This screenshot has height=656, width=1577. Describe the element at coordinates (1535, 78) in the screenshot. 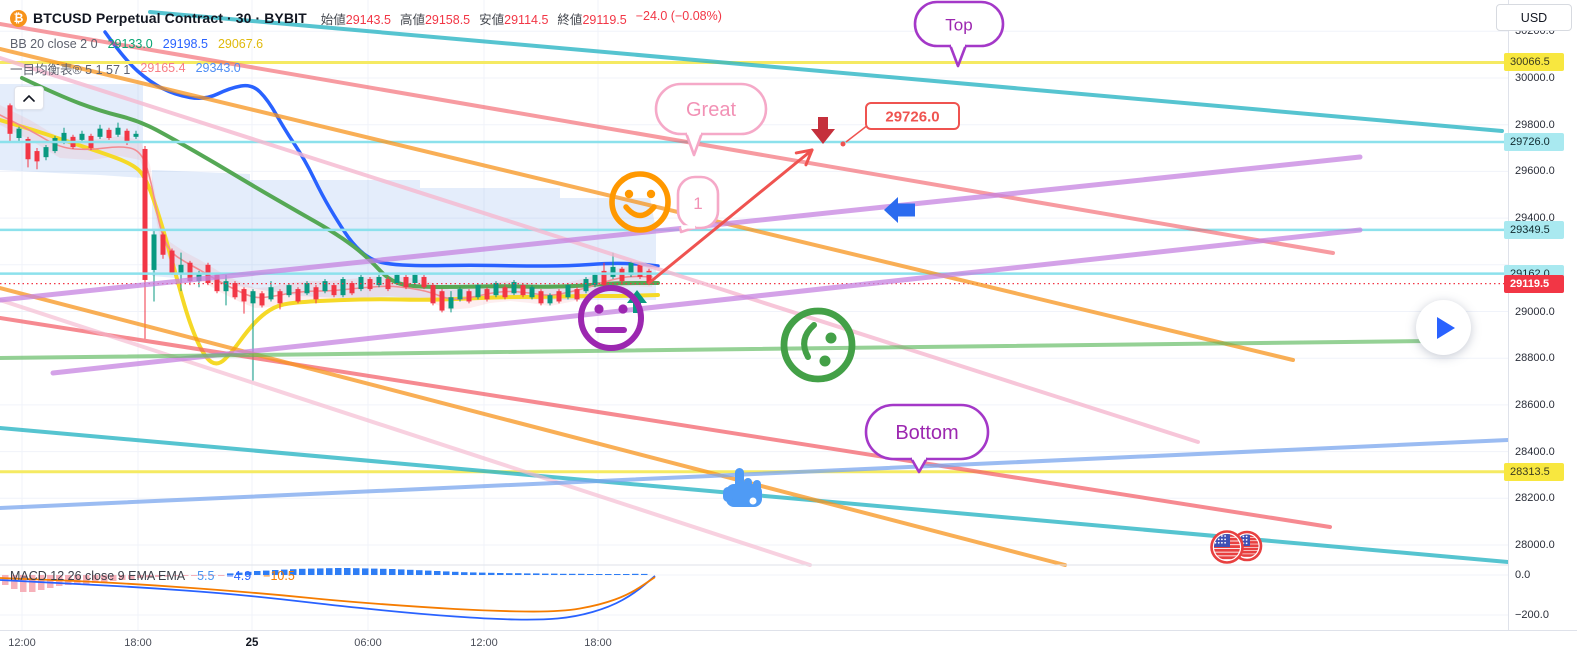

I see `price-label: 30000.0` at that location.